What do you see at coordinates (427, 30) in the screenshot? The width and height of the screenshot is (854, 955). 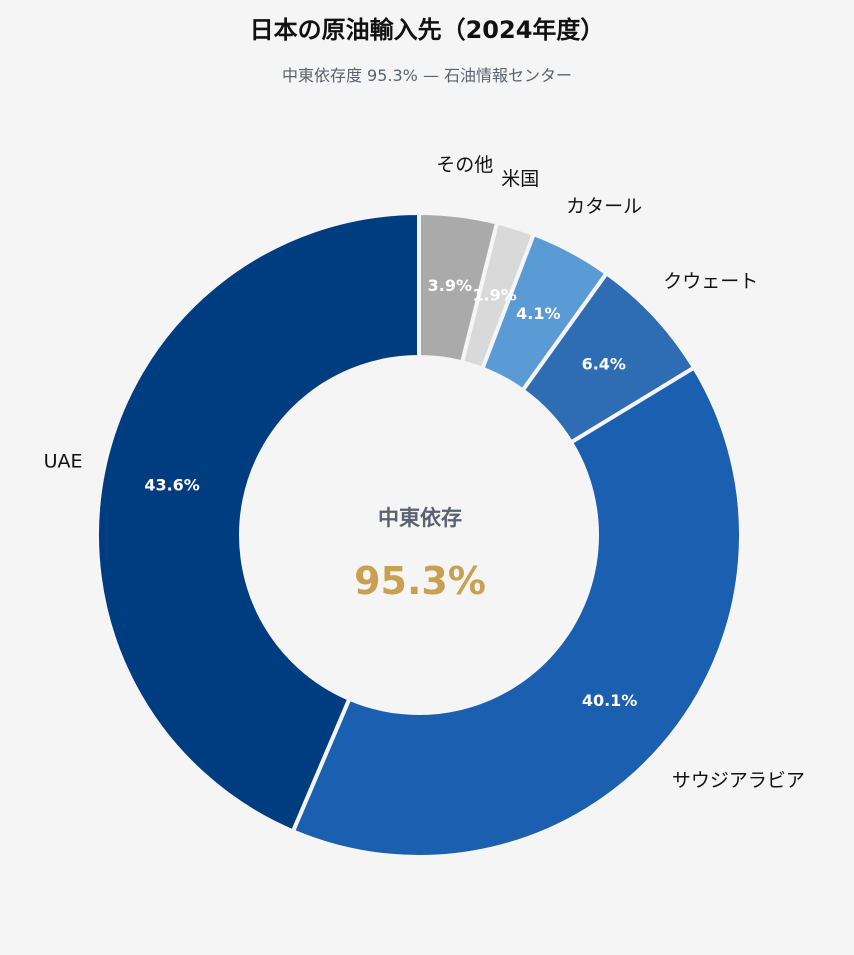 I see `chart-title: 日本の原油輸入先（2024年度）` at bounding box center [427, 30].